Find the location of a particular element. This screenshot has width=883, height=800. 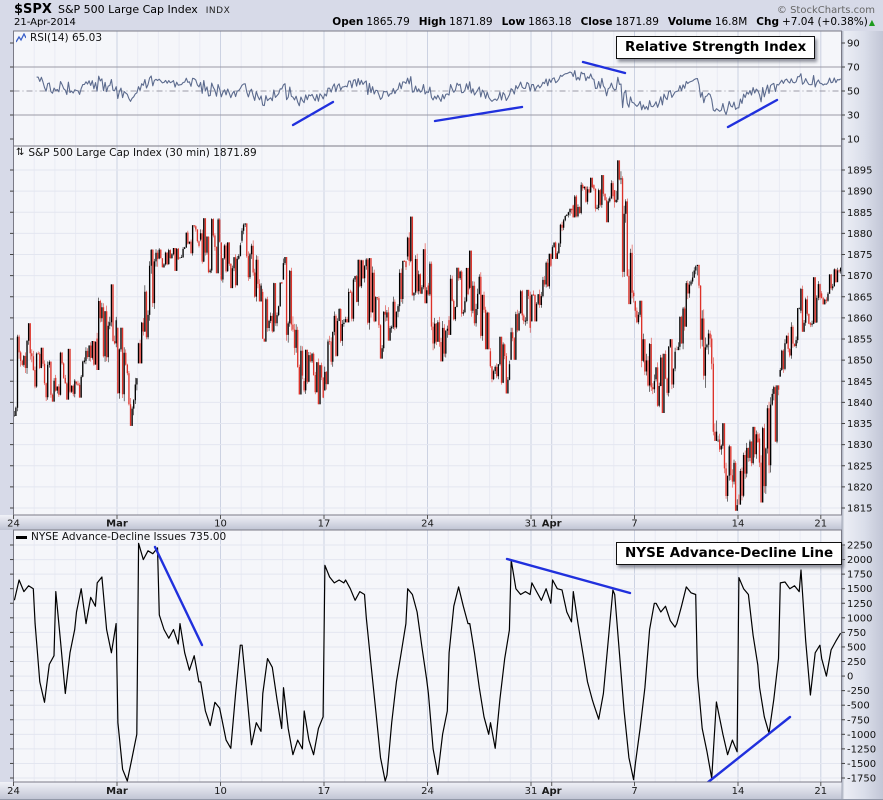

svg-text: -500 is located at coordinates (858, 706).